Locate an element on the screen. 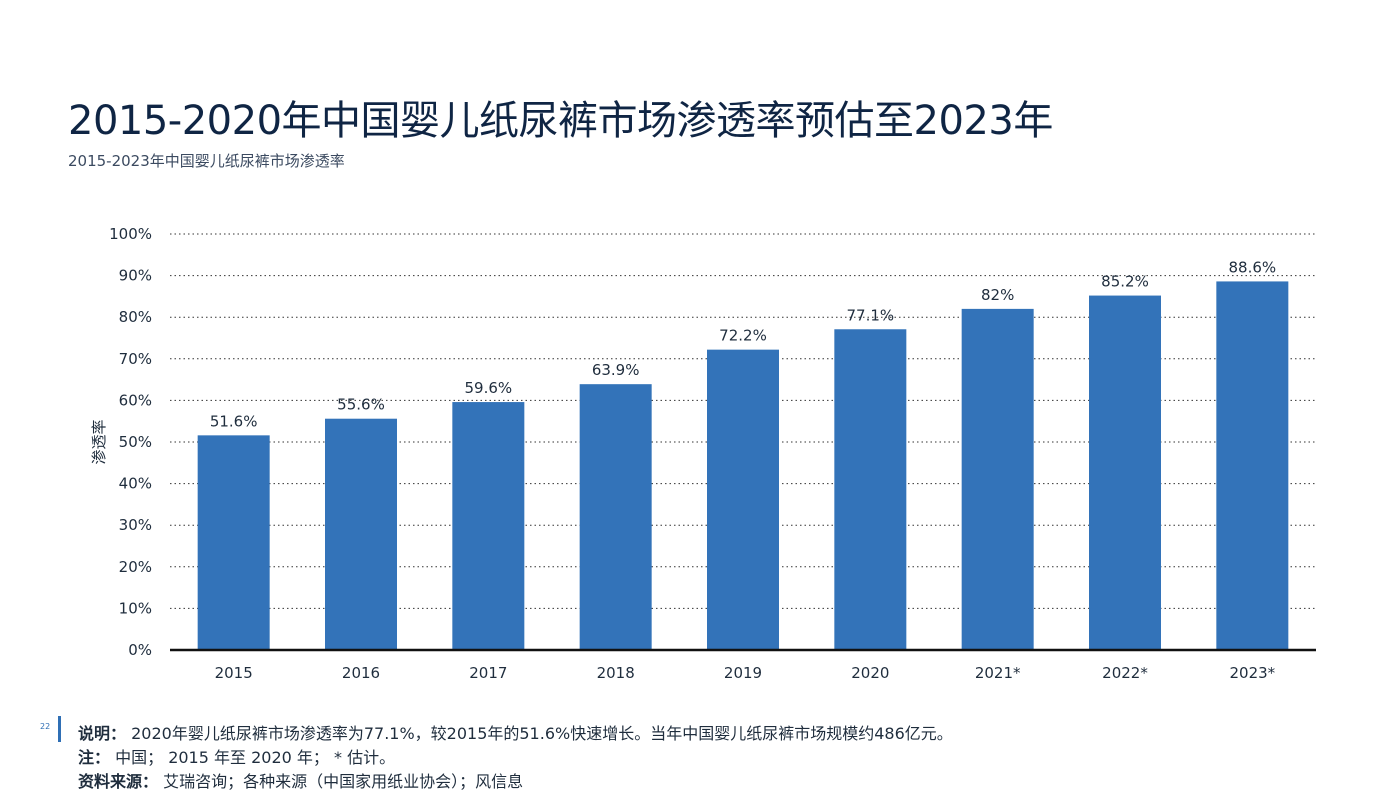 Image resolution: width=1400 pixels, height=792 pixels. y-tick-label: 50% is located at coordinates (135, 442).